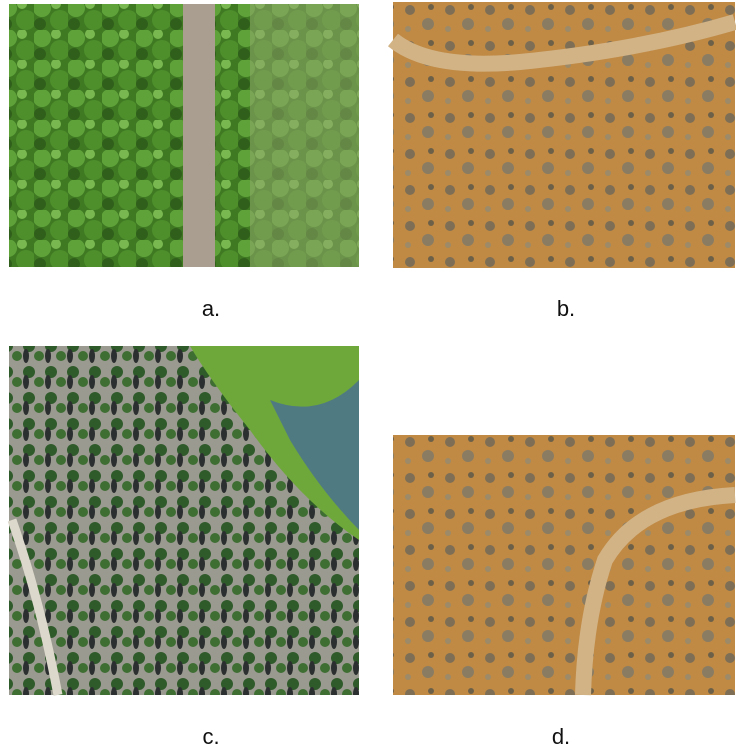 This screenshot has height=748, width=736. I want to click on panel-label: b., so click(566, 308).